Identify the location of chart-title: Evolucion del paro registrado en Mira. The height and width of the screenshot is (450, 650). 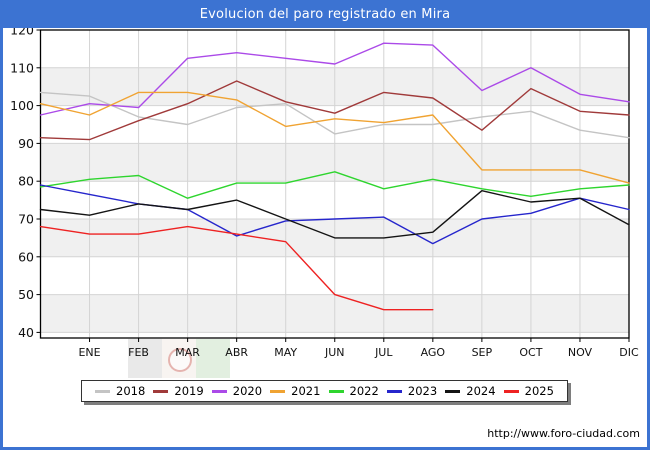
(325, 14).